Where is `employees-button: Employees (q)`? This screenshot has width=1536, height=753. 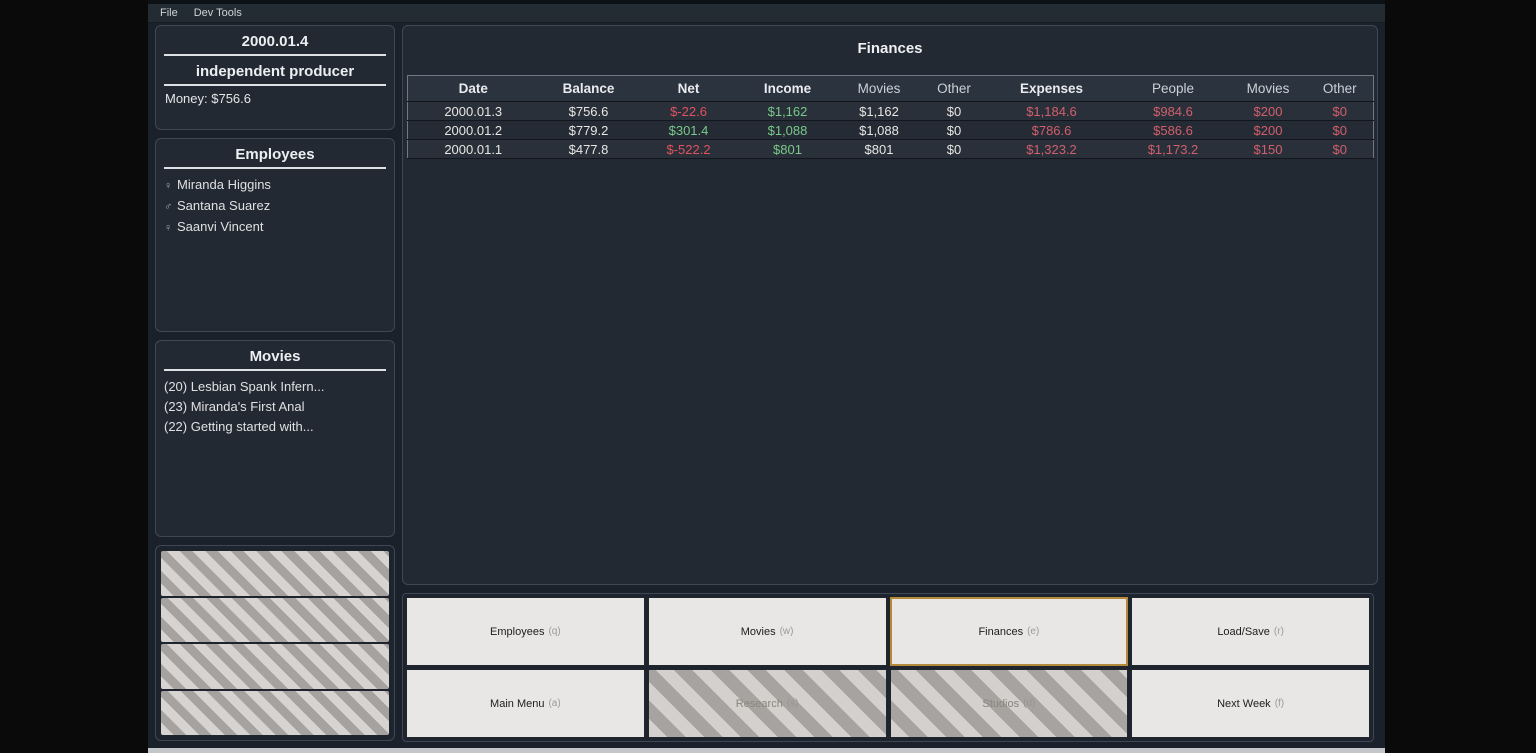 employees-button: Employees (q) is located at coordinates (525, 631).